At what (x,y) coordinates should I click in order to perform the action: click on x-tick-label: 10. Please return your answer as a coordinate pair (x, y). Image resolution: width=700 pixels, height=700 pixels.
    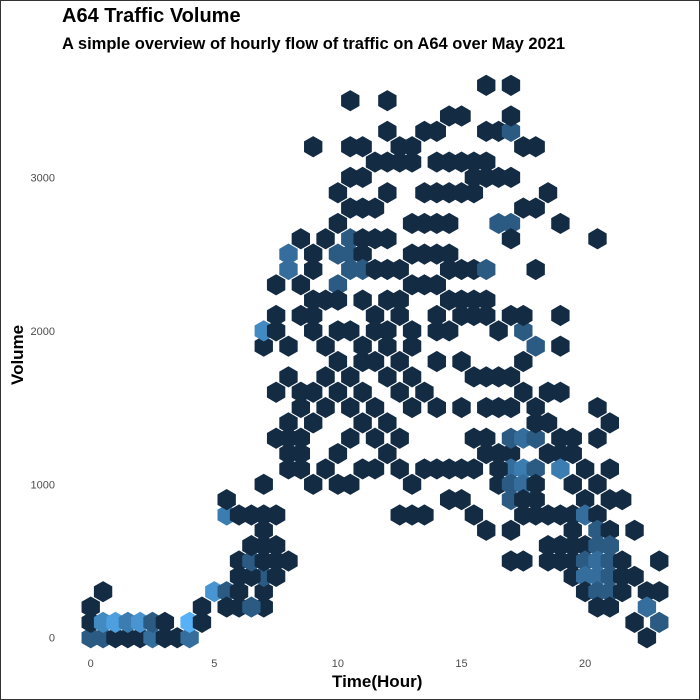
    Looking at the image, I should click on (338, 664).